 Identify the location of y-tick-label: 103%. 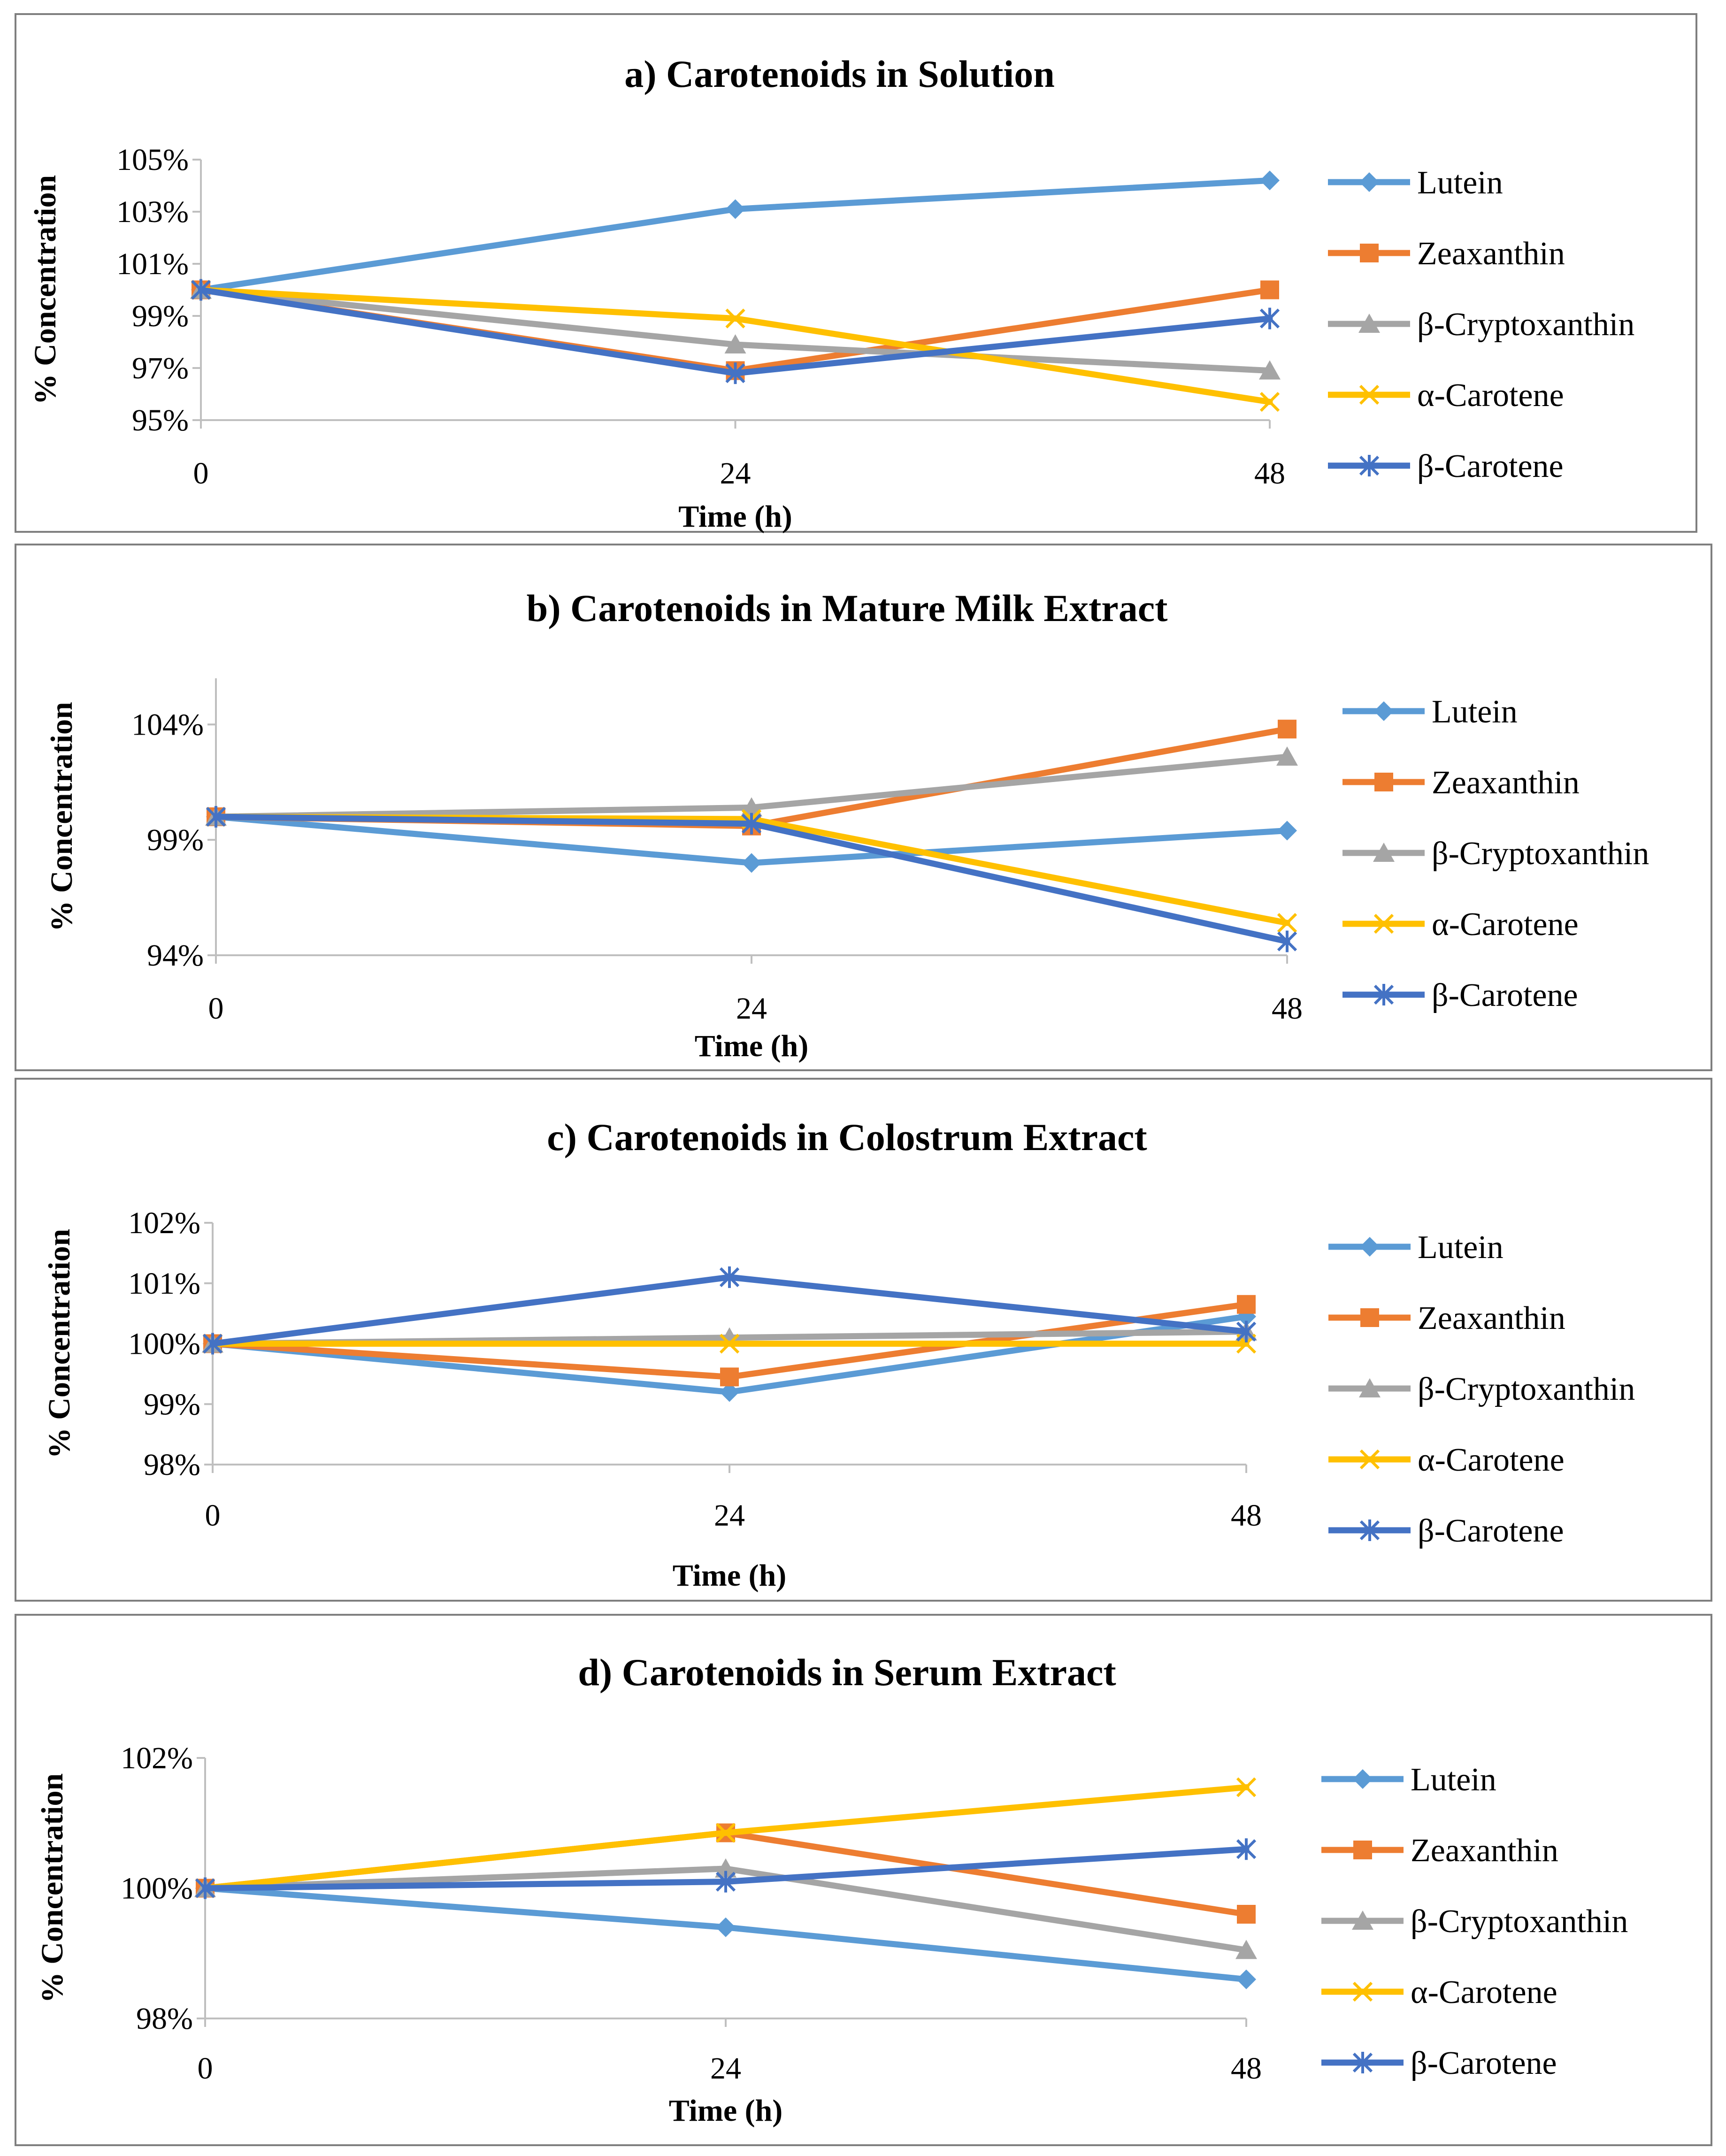
(152, 212).